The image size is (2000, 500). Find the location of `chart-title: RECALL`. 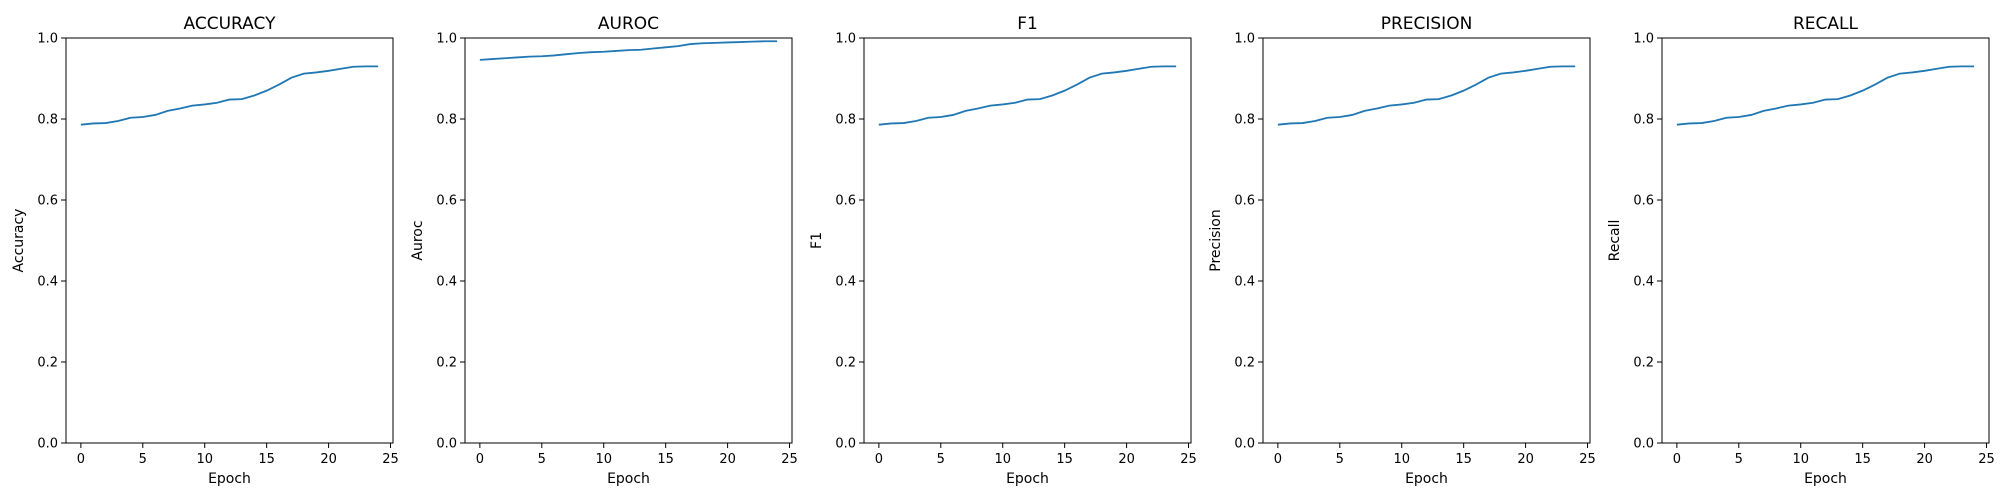

chart-title: RECALL is located at coordinates (1826, 24).